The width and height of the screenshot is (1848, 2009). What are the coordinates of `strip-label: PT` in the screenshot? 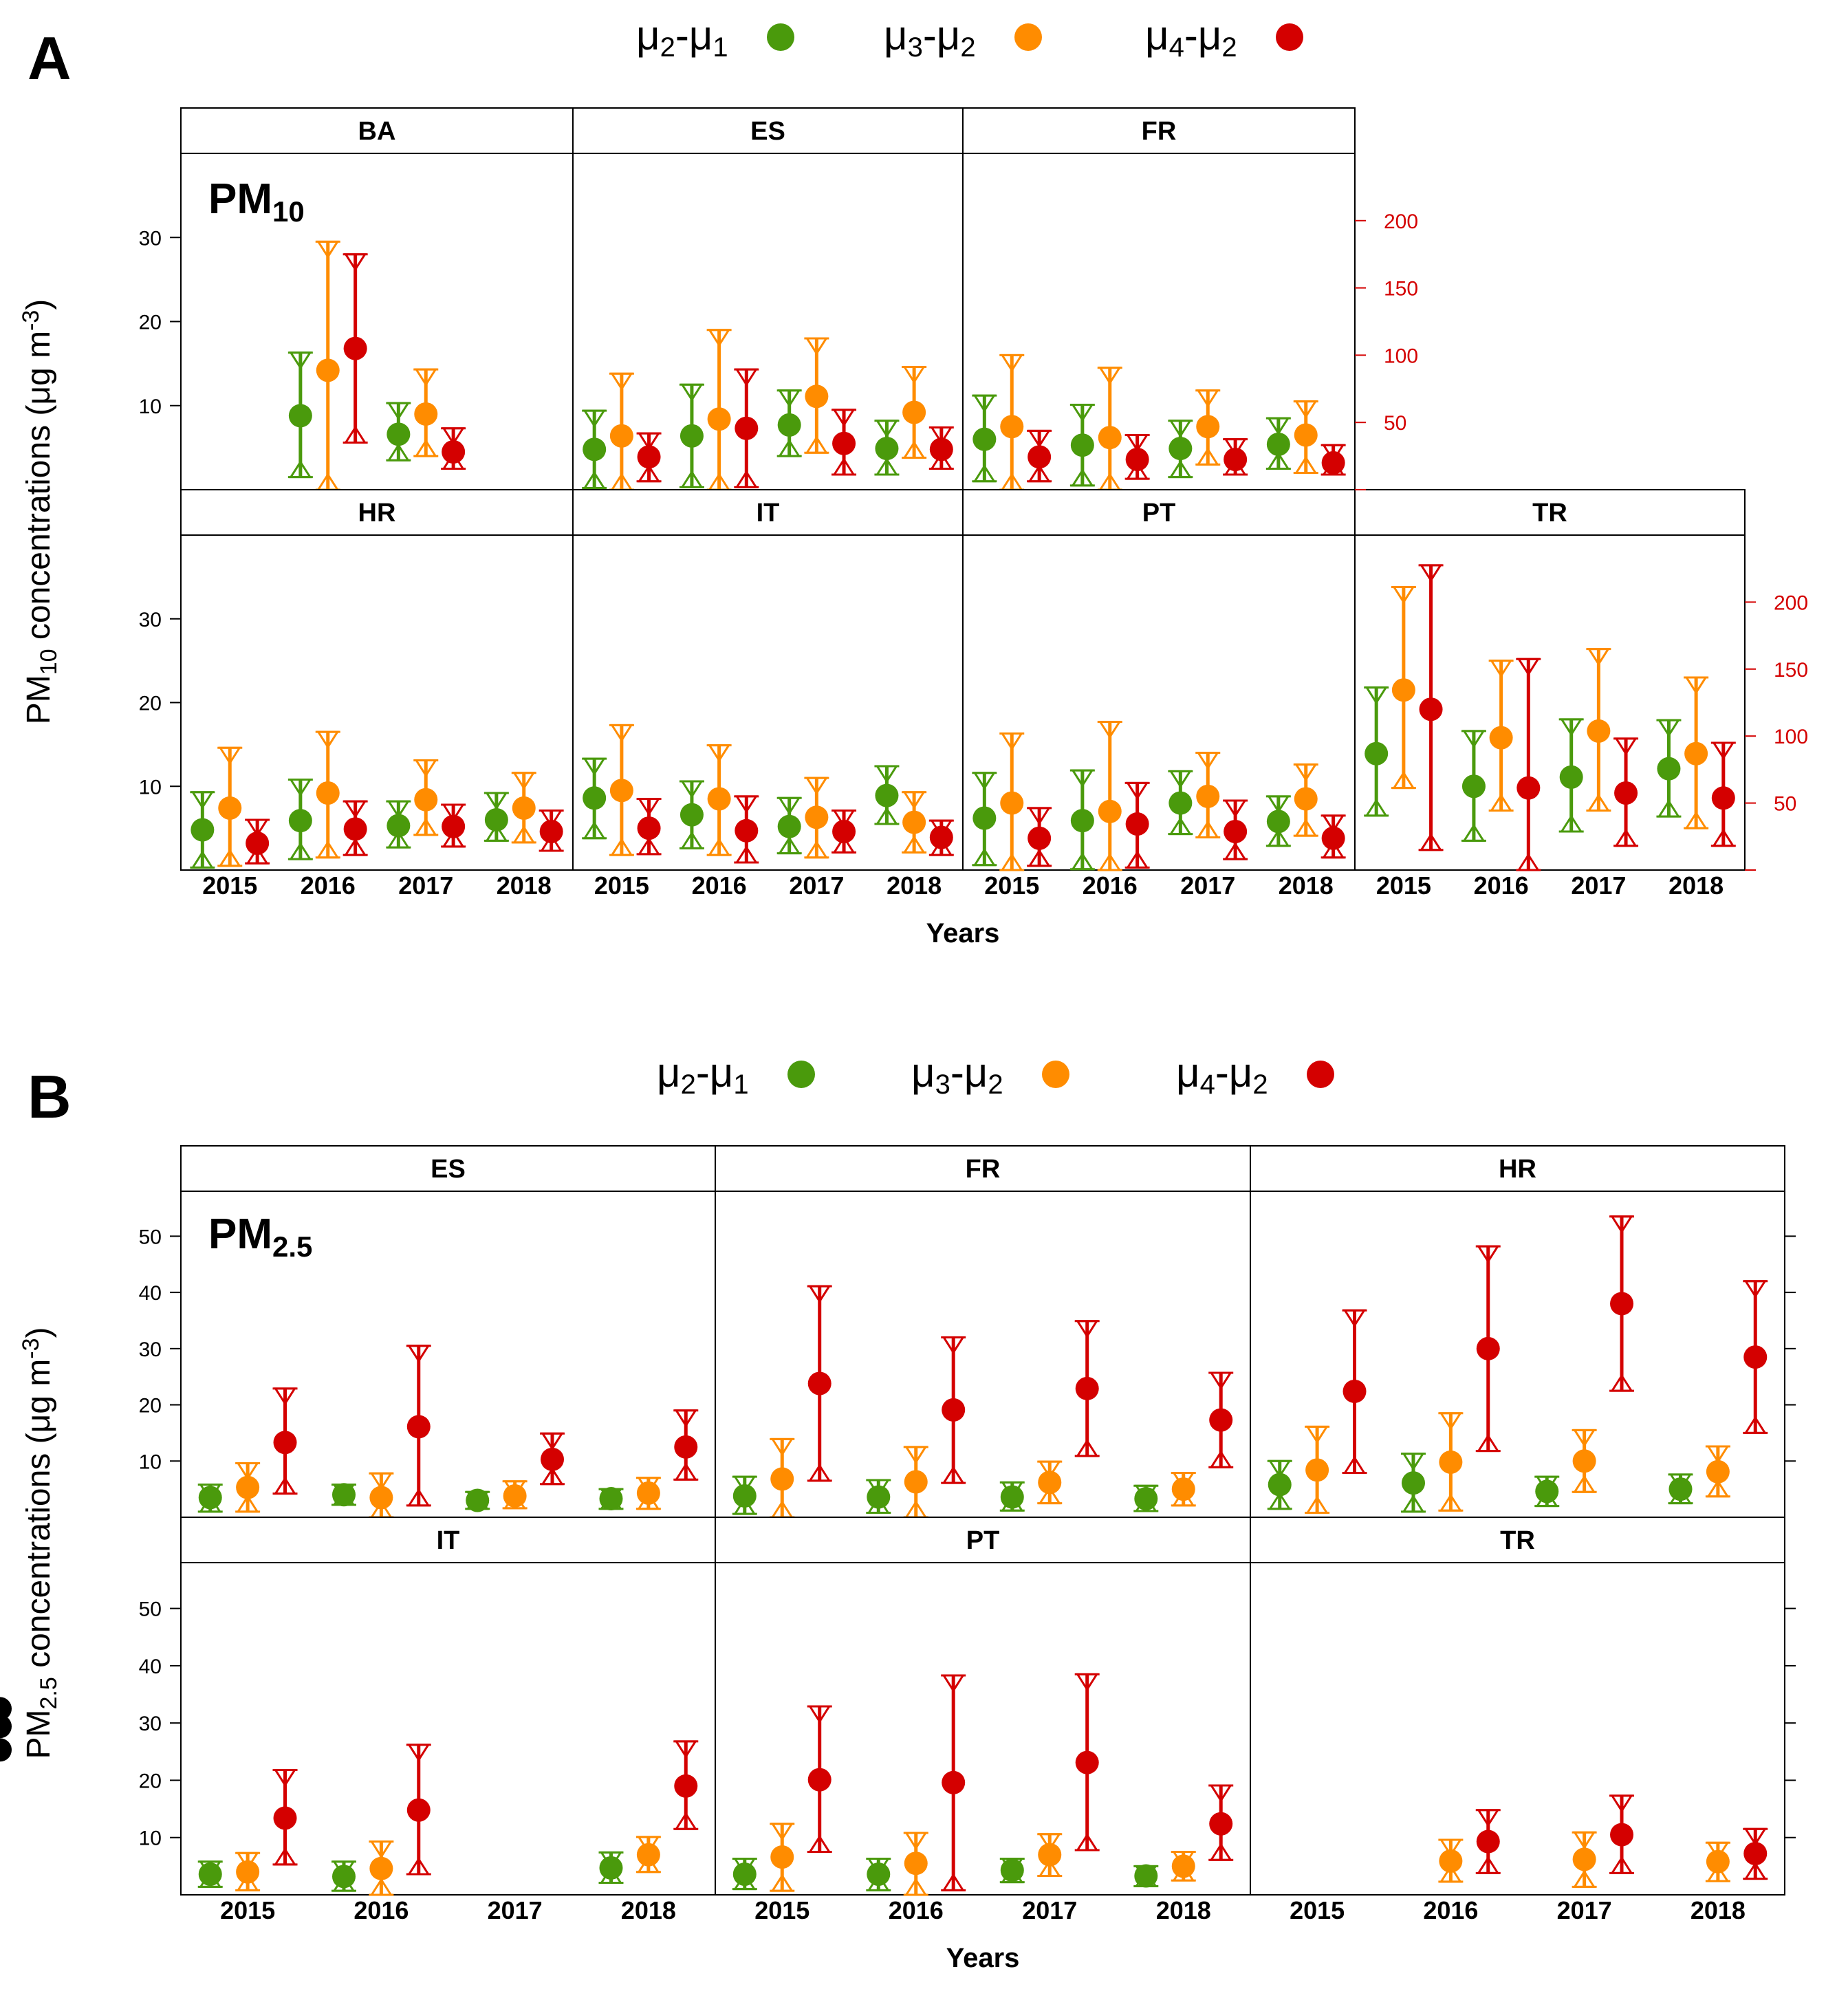 It's located at (1159, 513).